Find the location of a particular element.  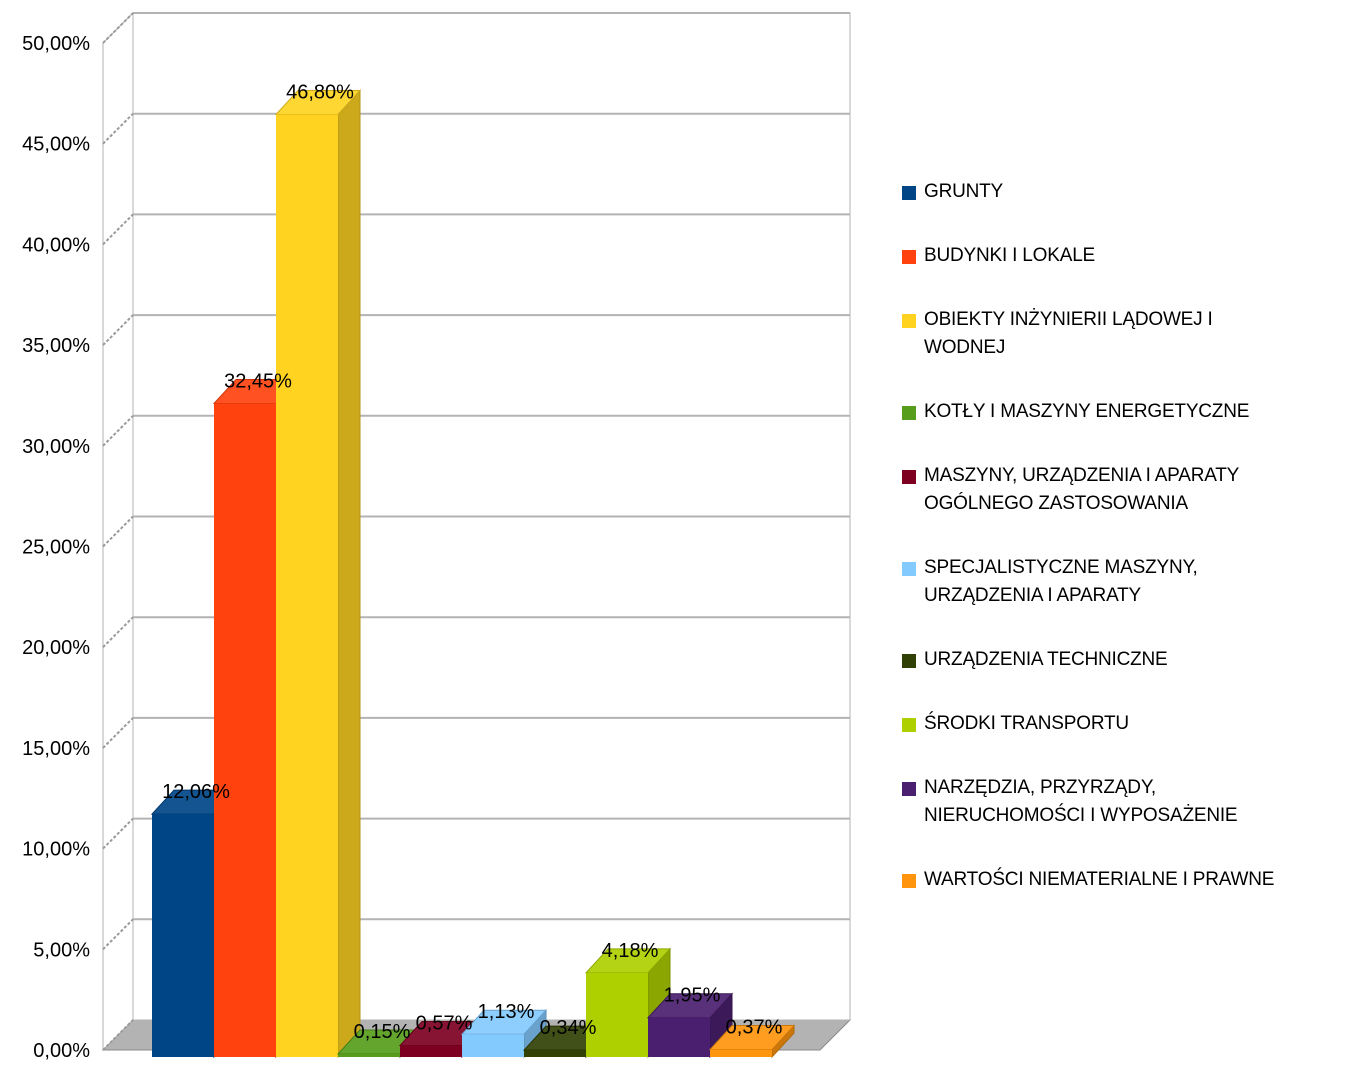

y-tick-label: 35,00% is located at coordinates (56, 346).